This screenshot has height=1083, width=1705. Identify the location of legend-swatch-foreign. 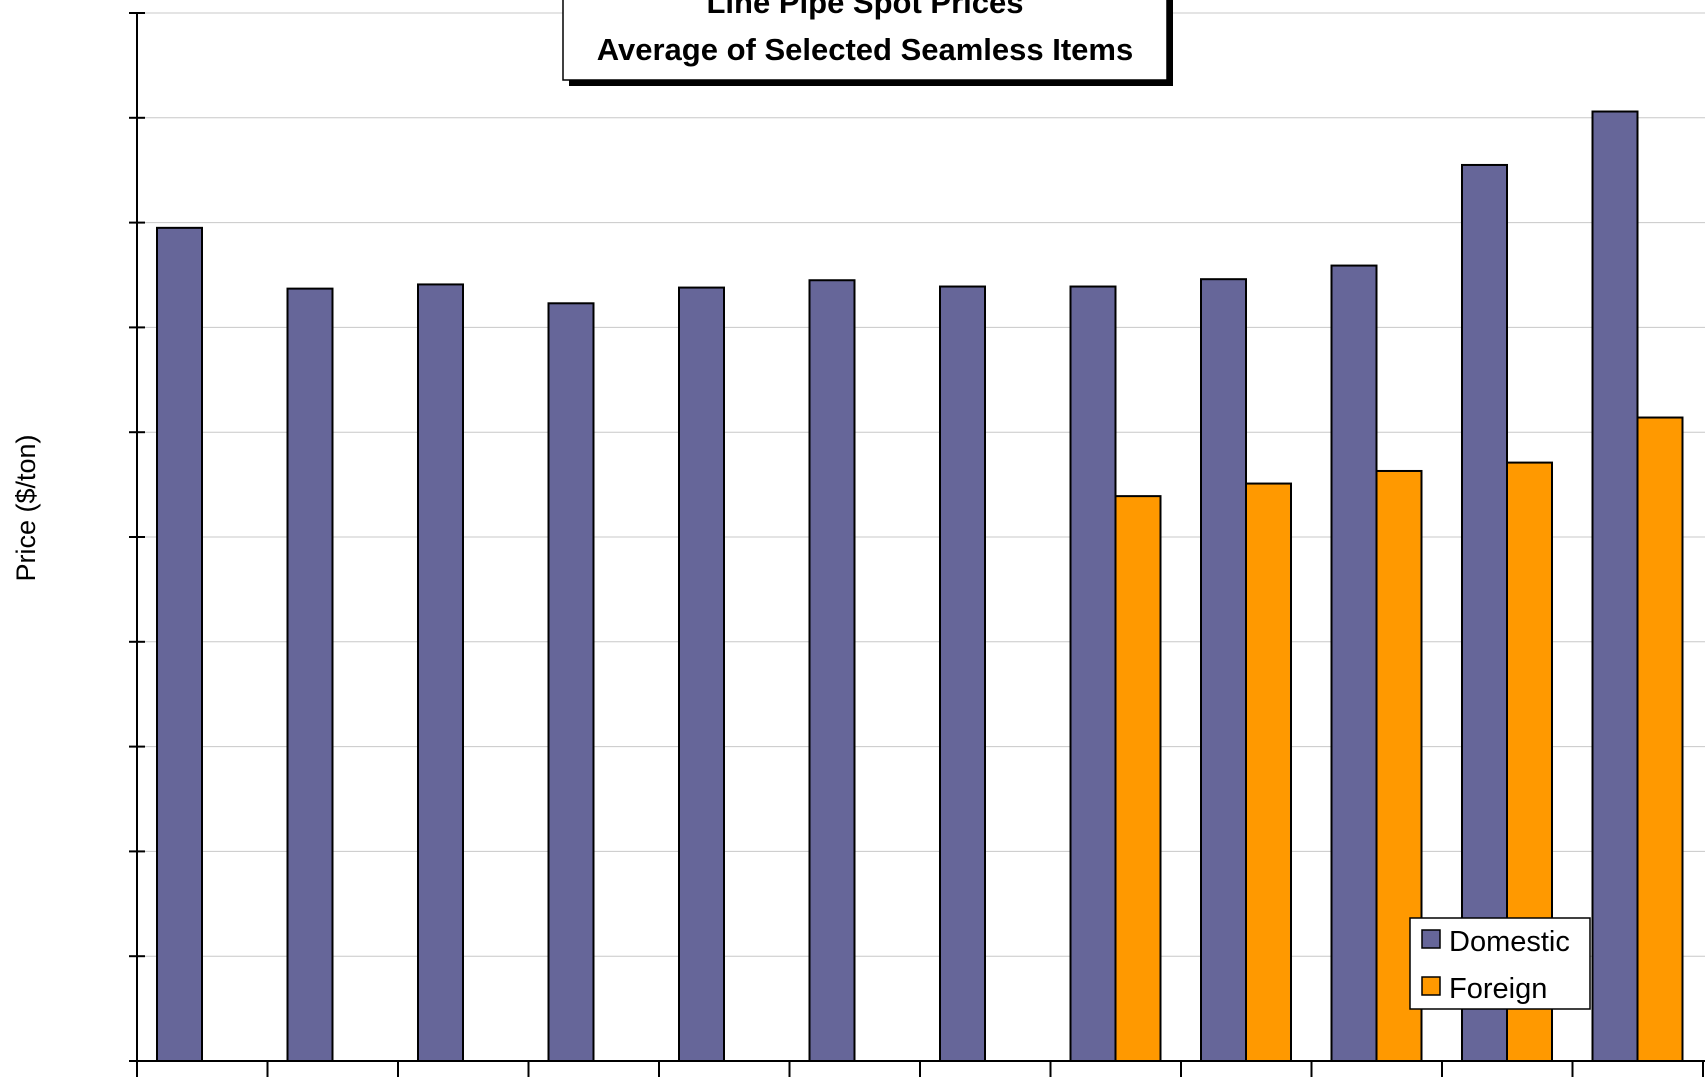
(1431, 986).